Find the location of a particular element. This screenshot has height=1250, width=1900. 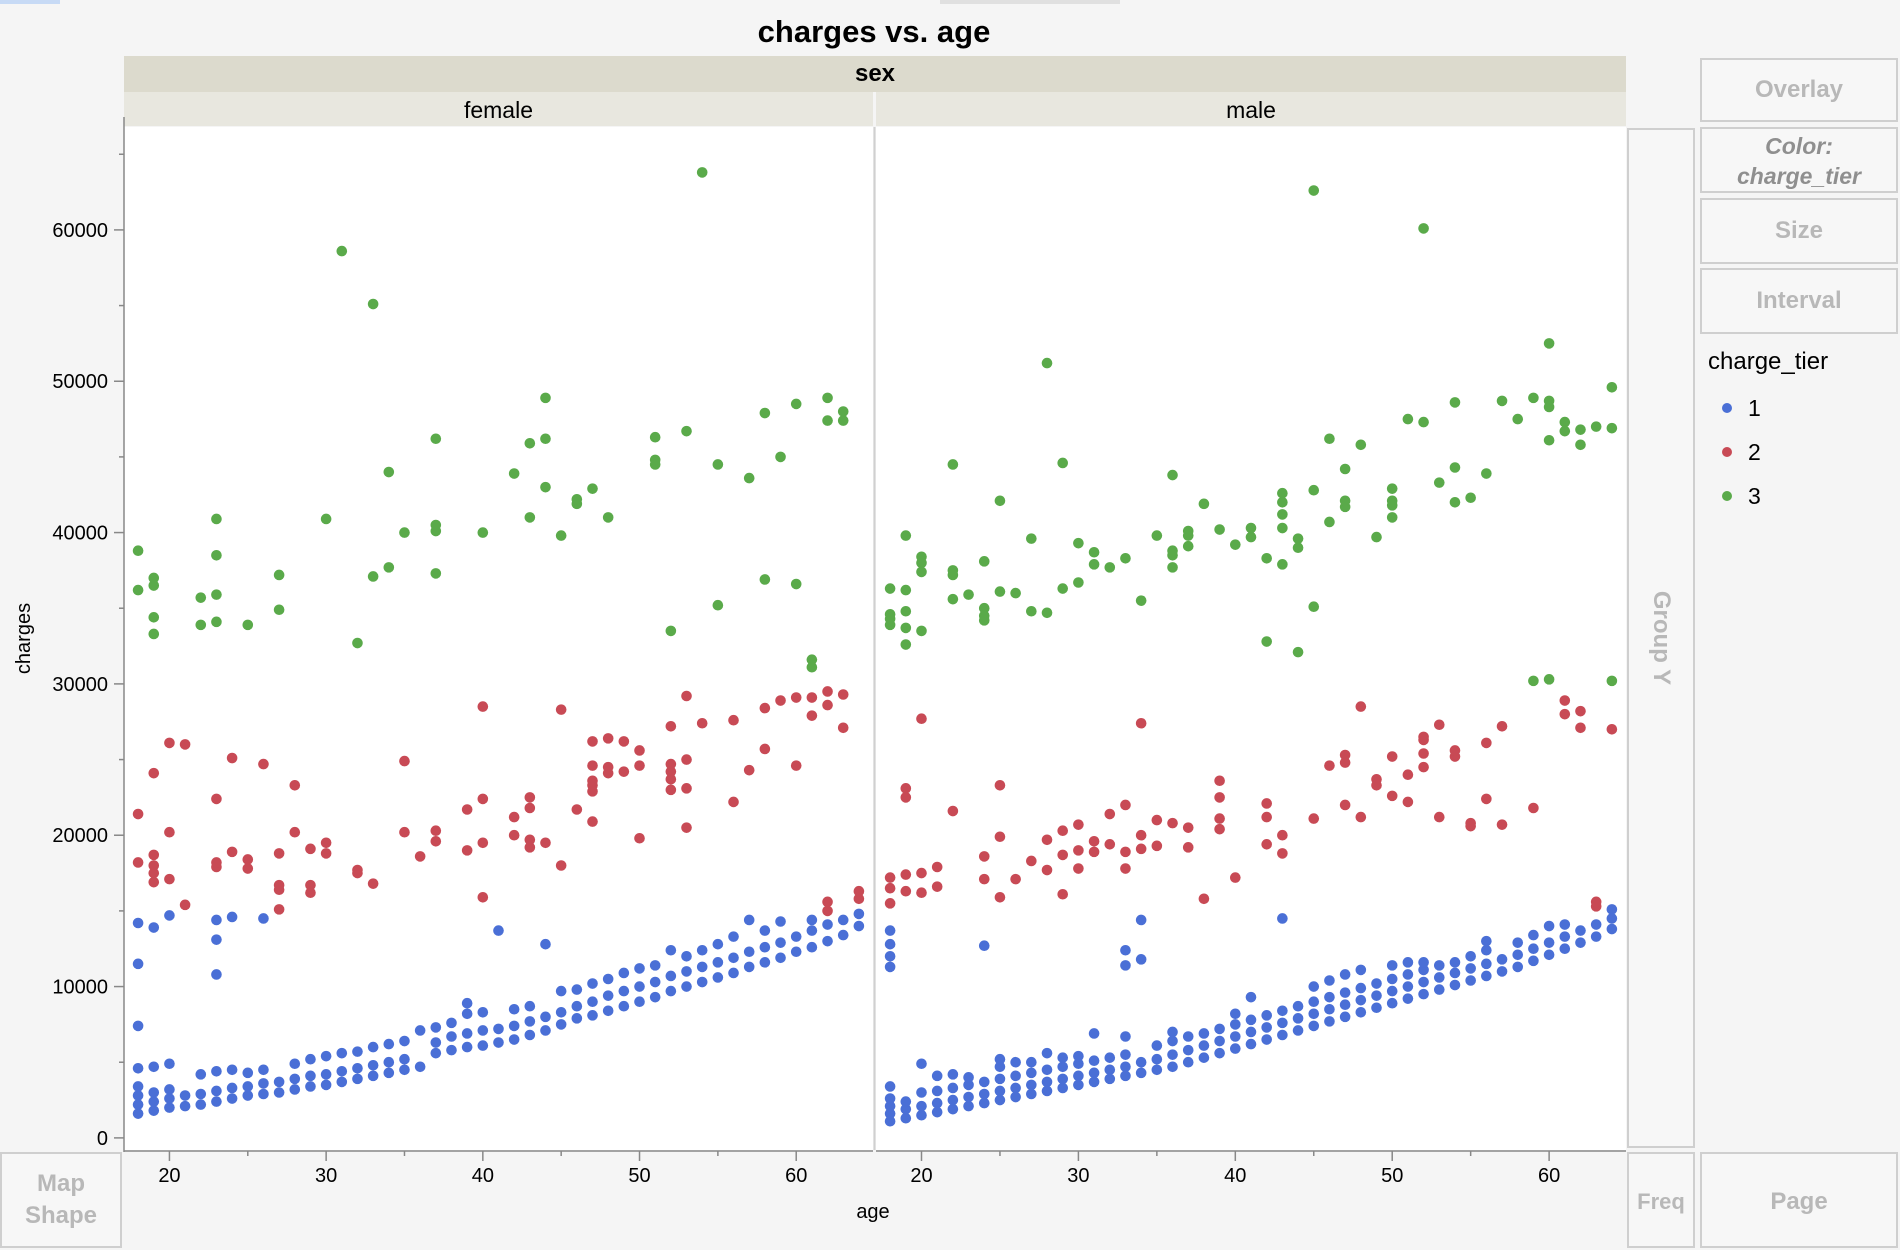

legend-label-1: 1 is located at coordinates (1754, 407).